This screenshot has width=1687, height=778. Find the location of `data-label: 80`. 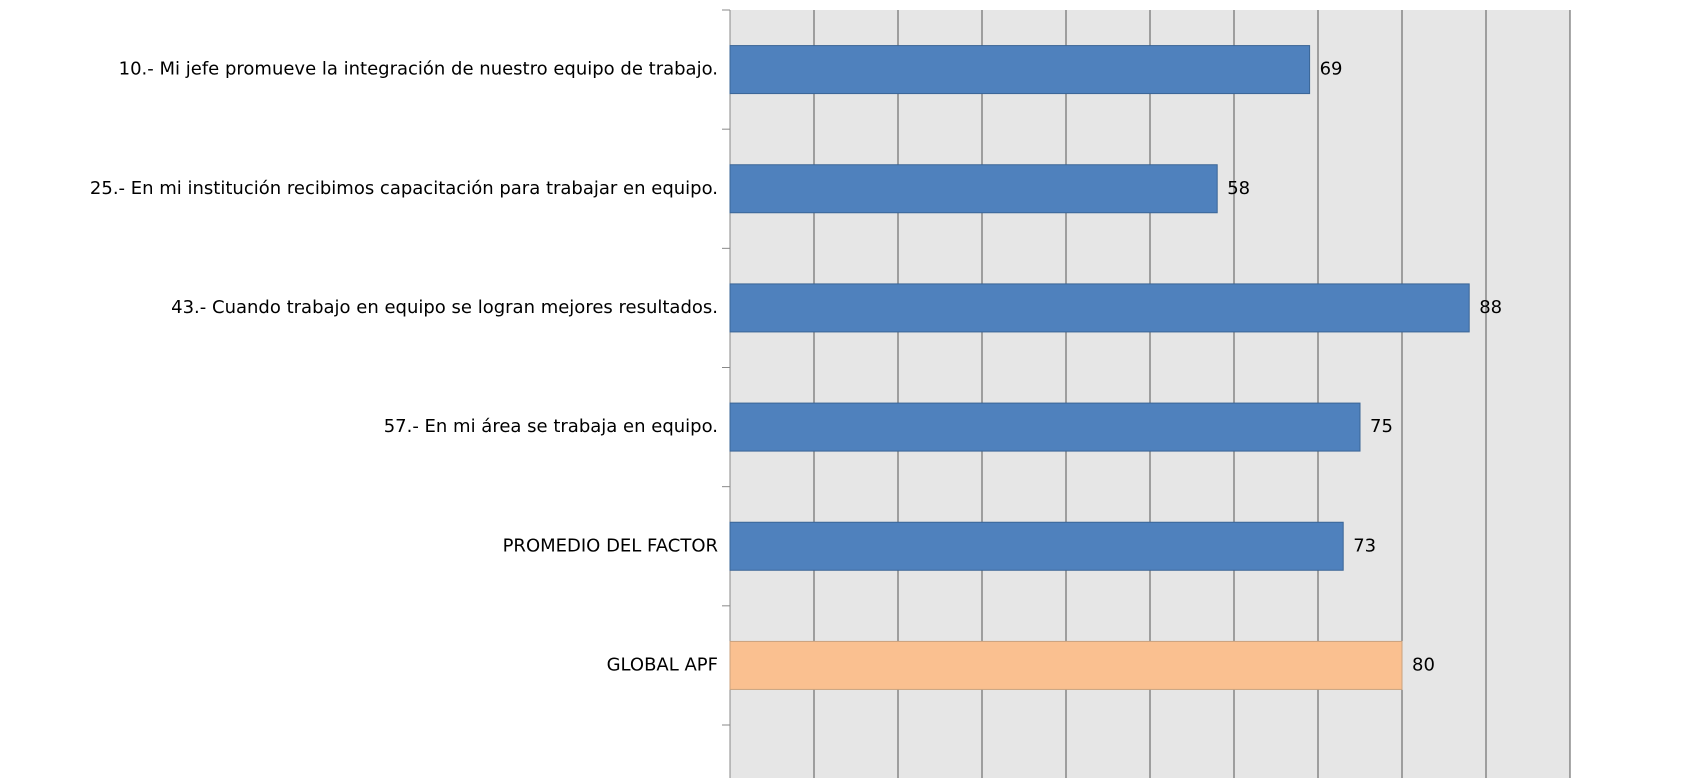

data-label: 80 is located at coordinates (1423, 664).